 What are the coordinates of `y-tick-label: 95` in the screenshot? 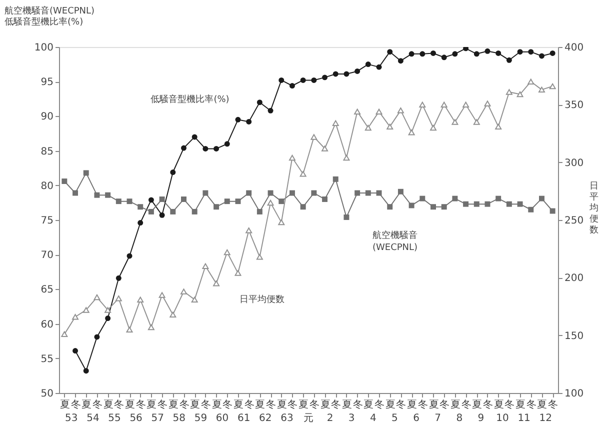 It's located at (47, 82).